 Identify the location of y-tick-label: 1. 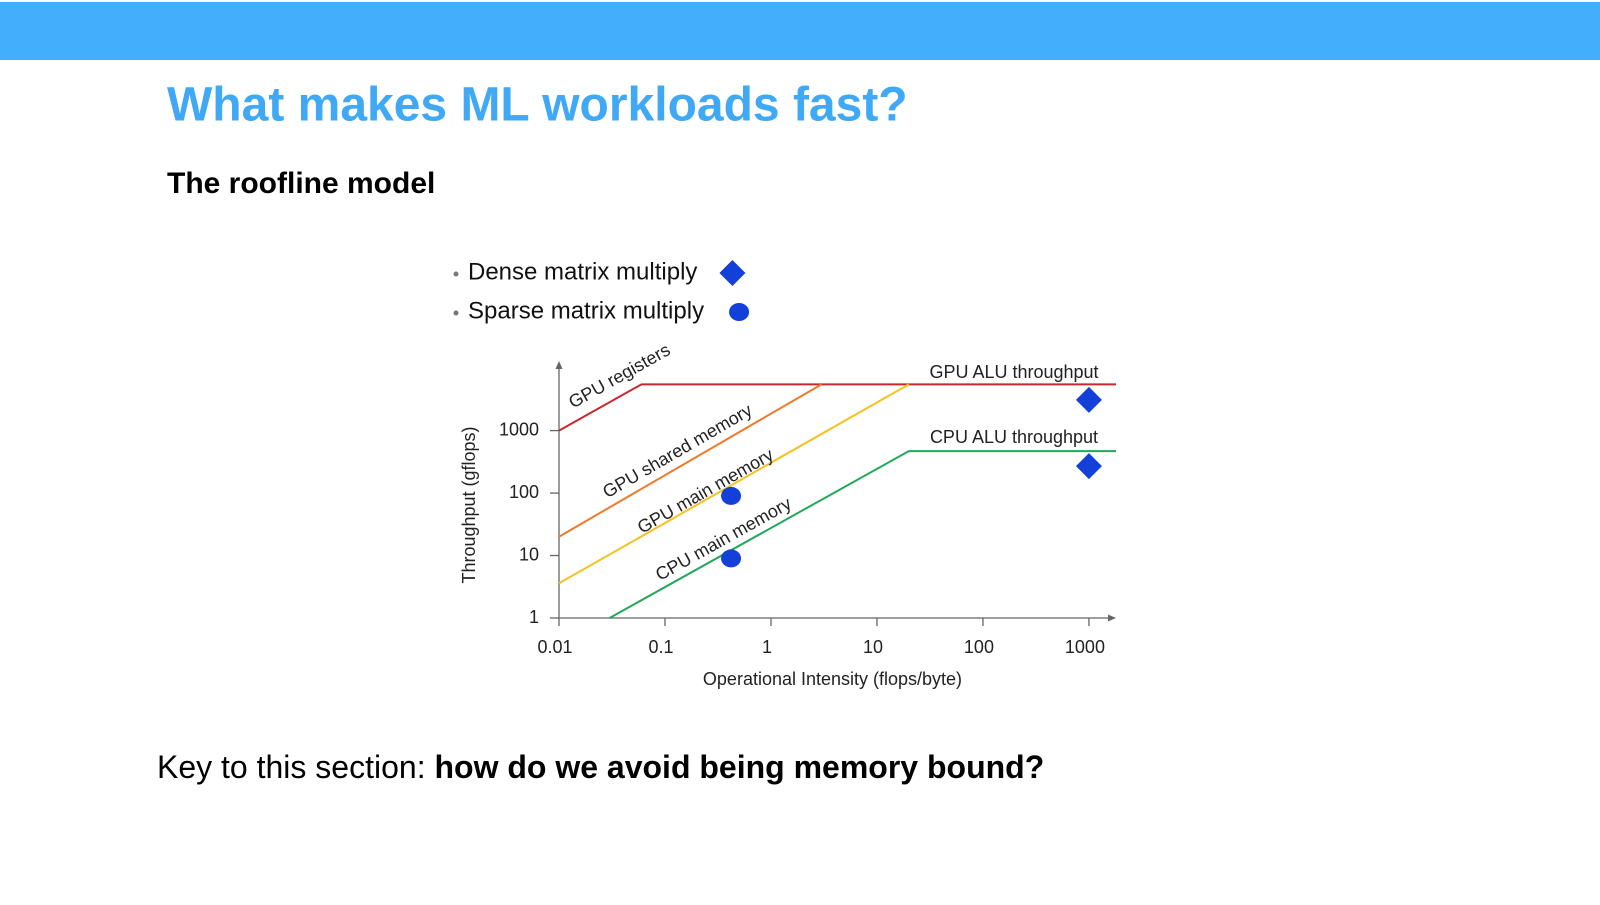
(534, 617).